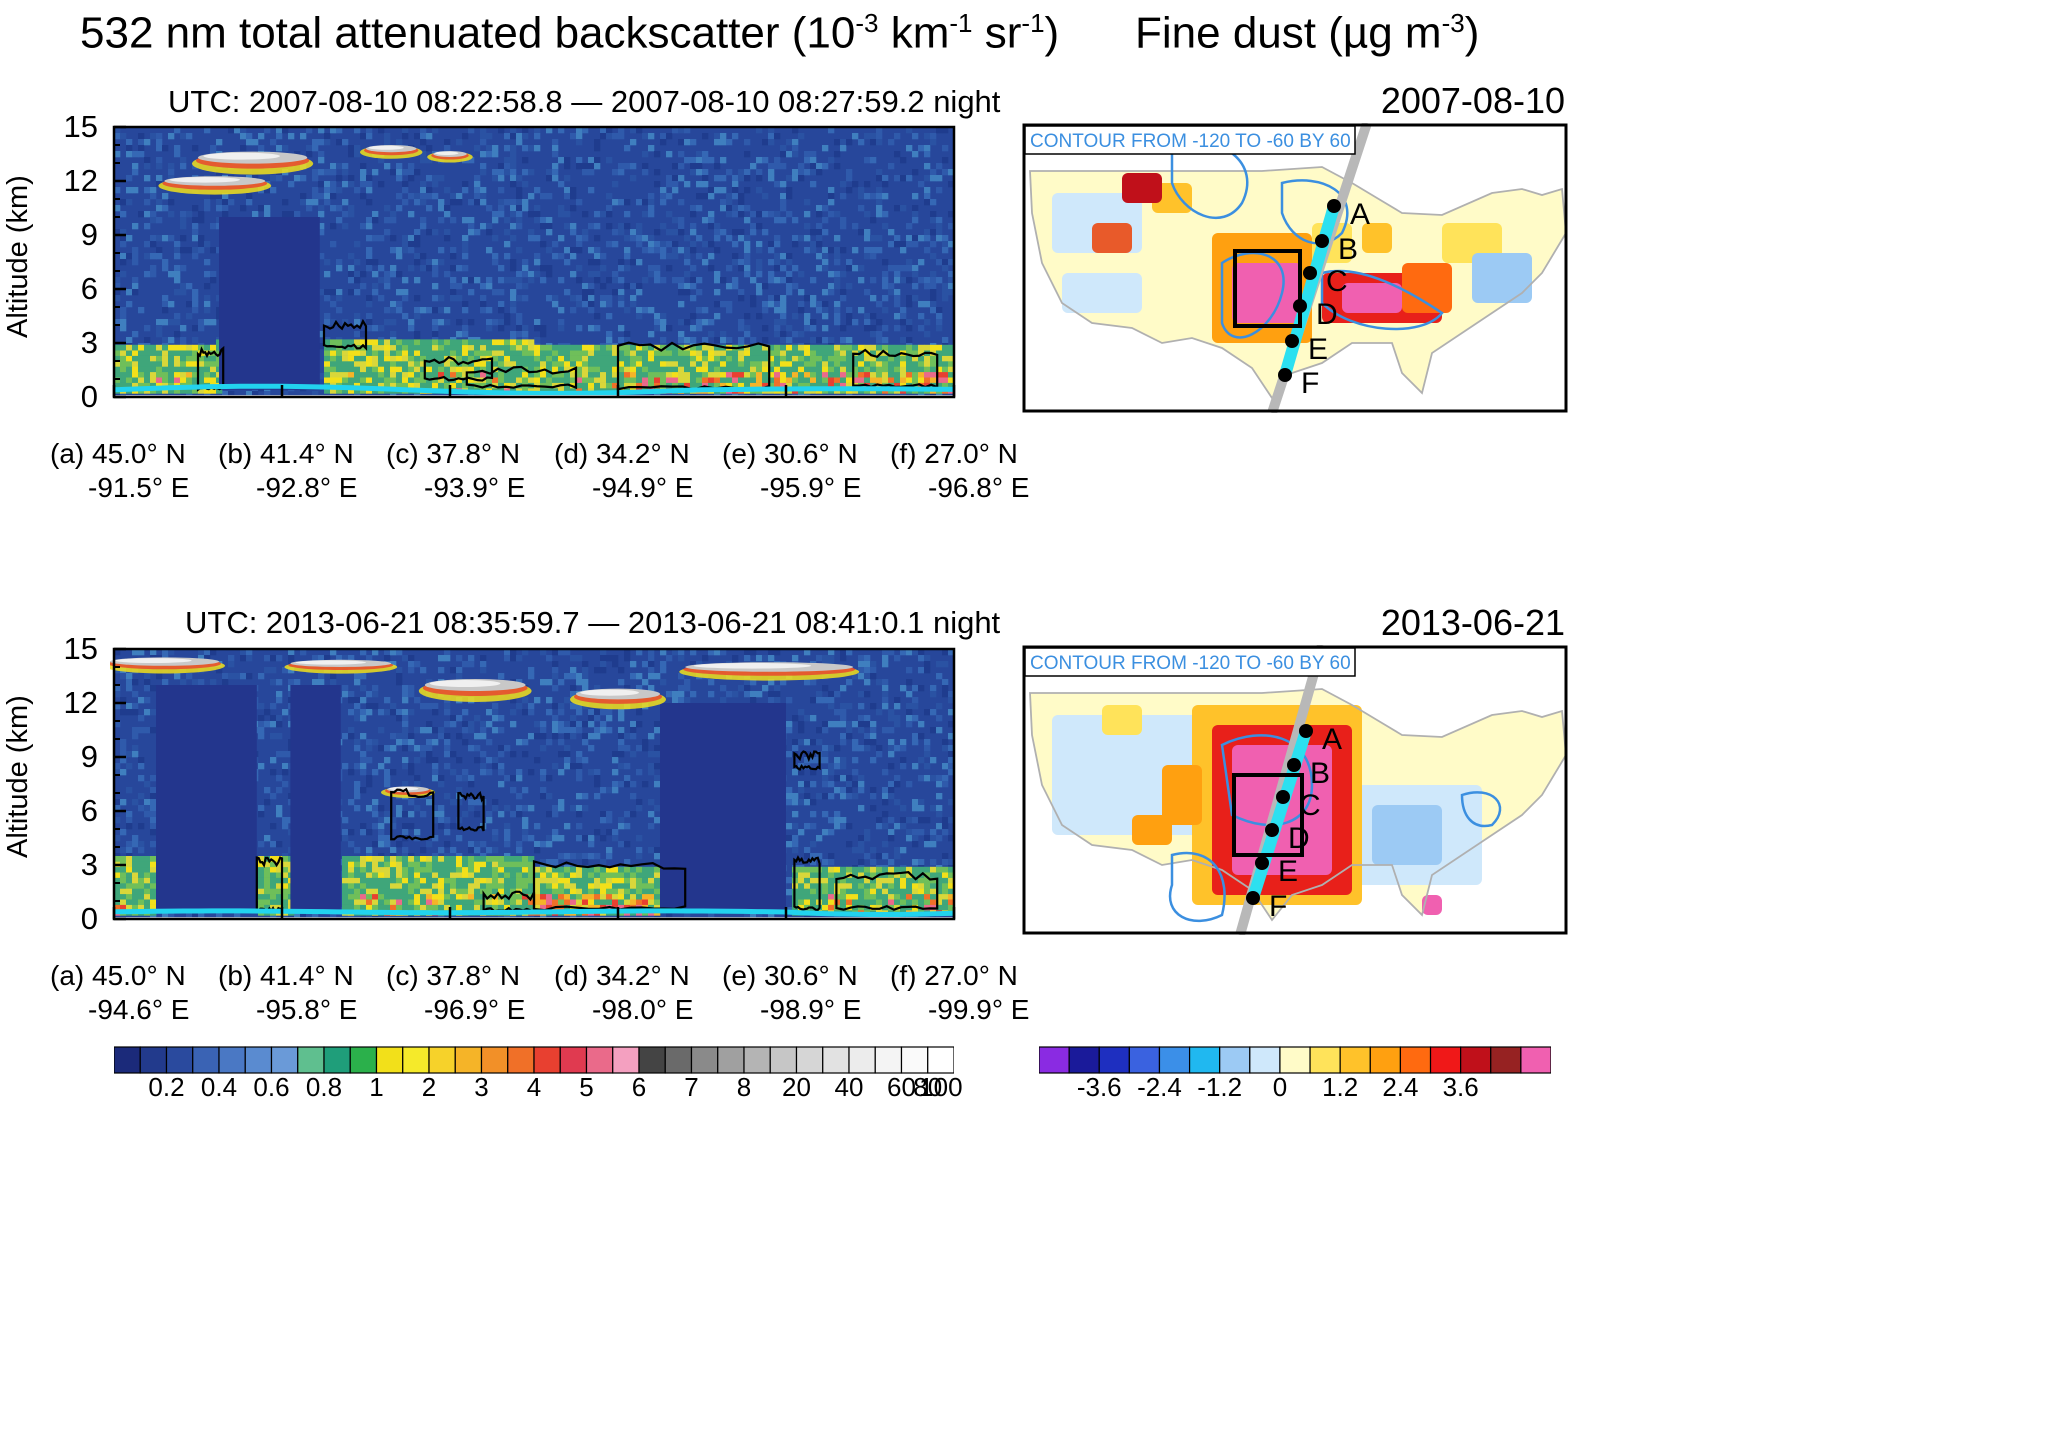 The width and height of the screenshot is (2067, 1441). I want to click on colorbar-1-label: 1, so click(376, 1087).